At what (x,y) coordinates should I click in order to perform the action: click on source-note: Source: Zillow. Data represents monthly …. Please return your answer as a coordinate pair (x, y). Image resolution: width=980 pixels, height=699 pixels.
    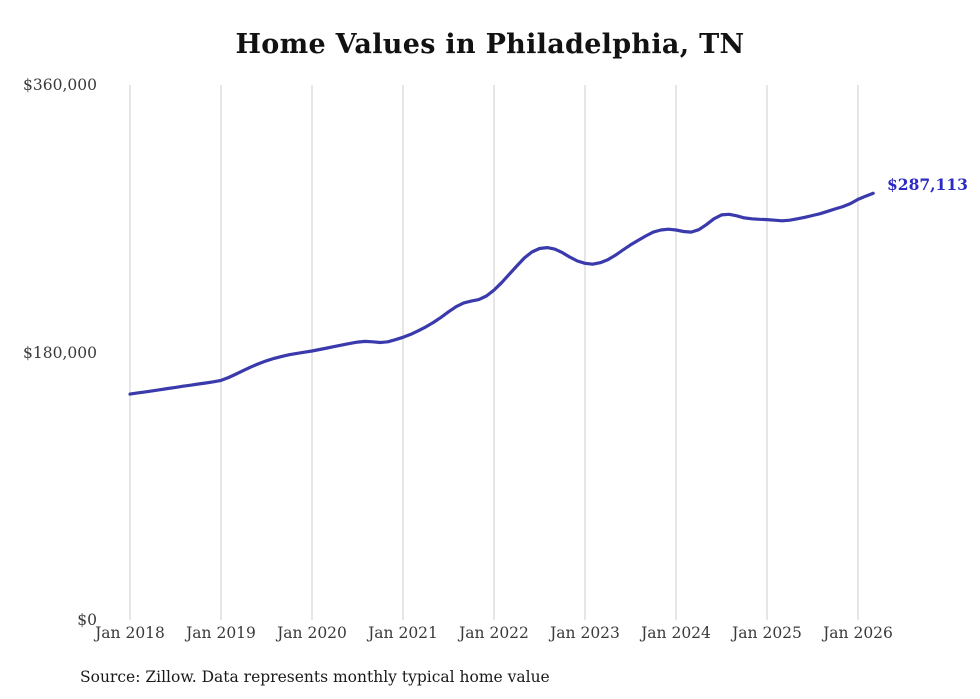
    Looking at the image, I should click on (315, 677).